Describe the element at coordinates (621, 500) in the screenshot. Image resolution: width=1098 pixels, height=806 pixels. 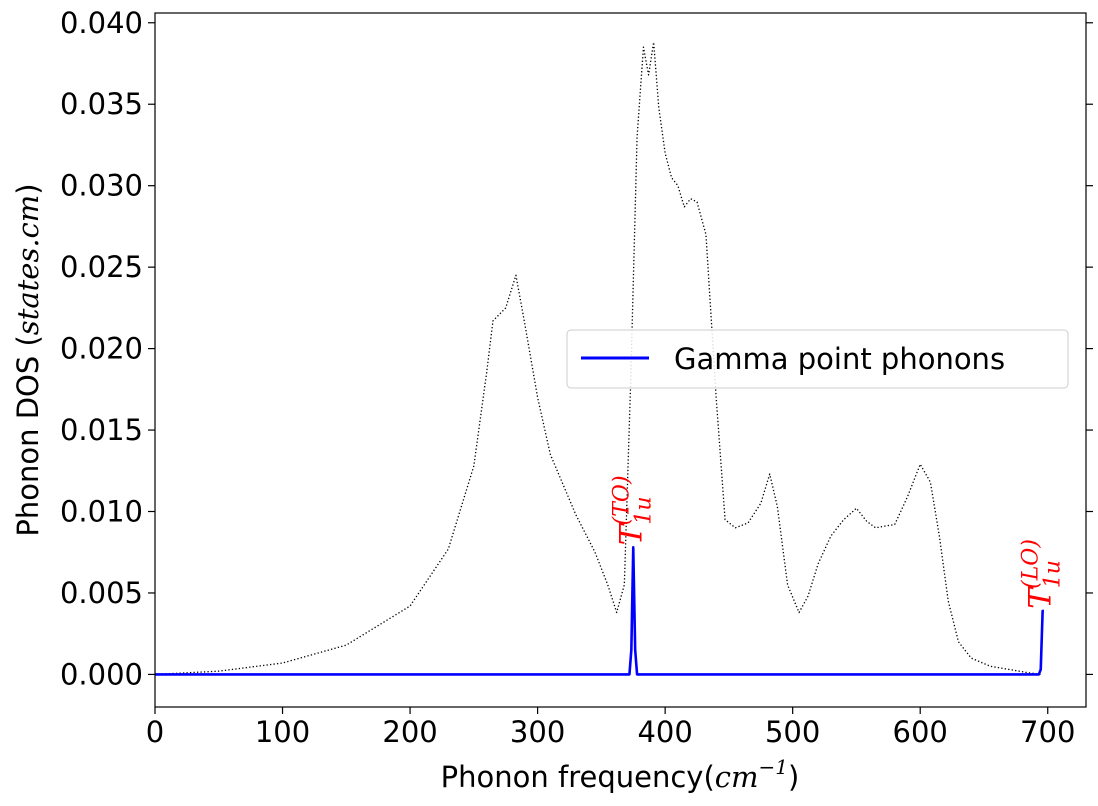
I see `peak-annotation-superscript: (TO)` at that location.